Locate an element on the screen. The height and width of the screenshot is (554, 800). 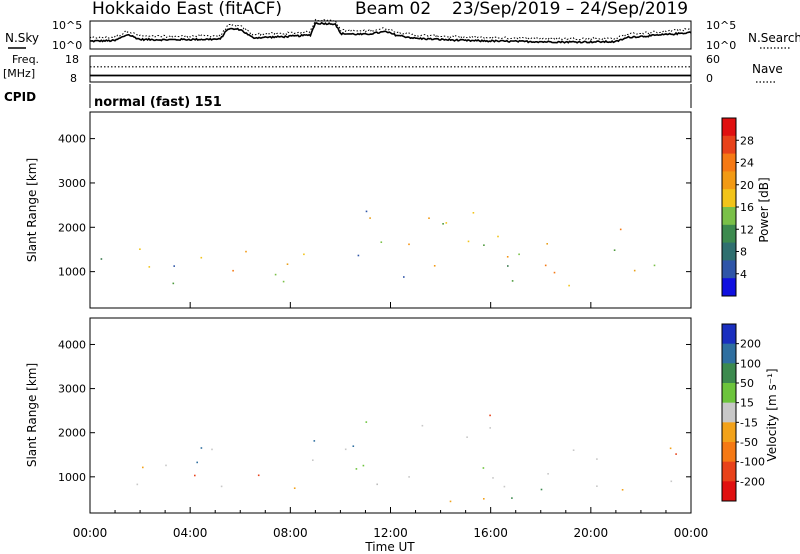
noise-sky-line is located at coordinates (391, 32).